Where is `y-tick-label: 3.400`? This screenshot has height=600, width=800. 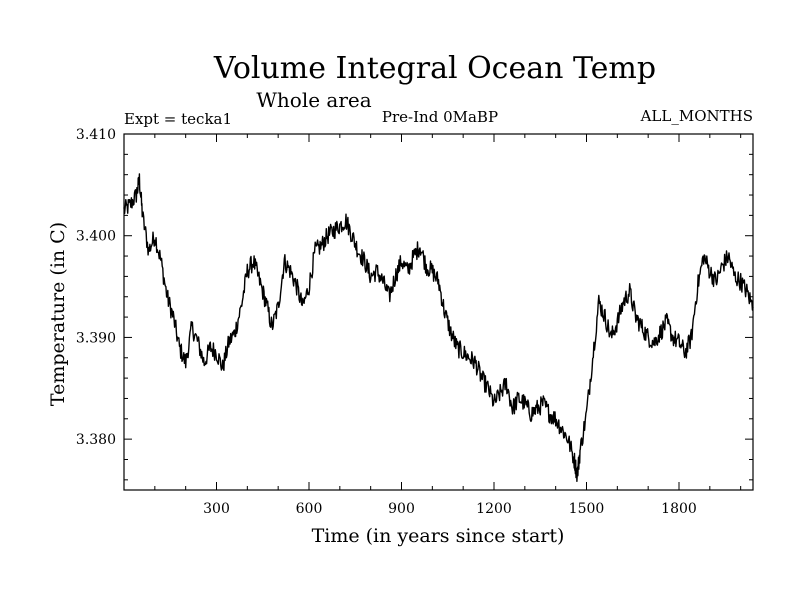
y-tick-label: 3.400 is located at coordinates (96, 237).